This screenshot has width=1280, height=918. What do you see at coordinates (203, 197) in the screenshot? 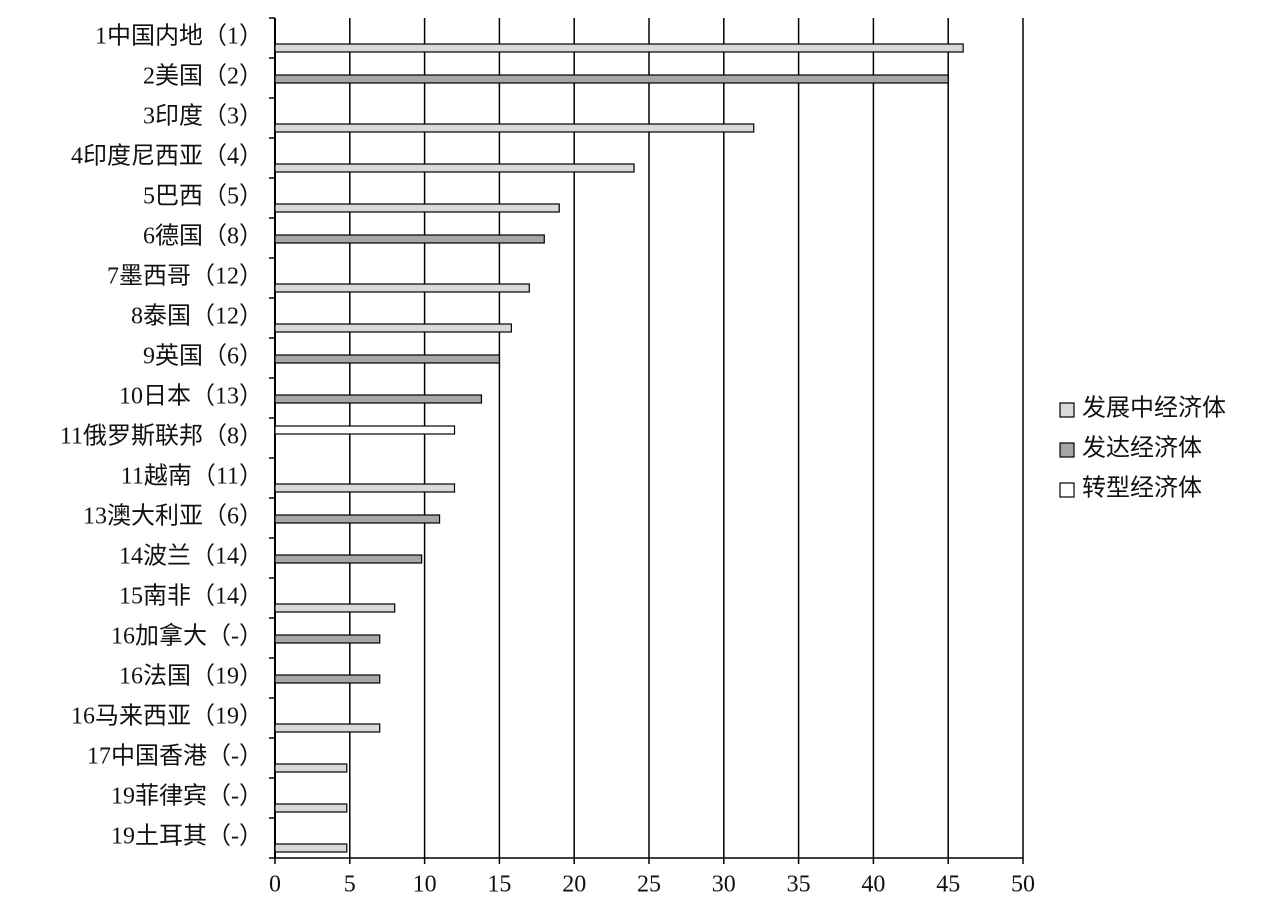
I see `y-tick-label: 5巴西（5）` at bounding box center [203, 197].